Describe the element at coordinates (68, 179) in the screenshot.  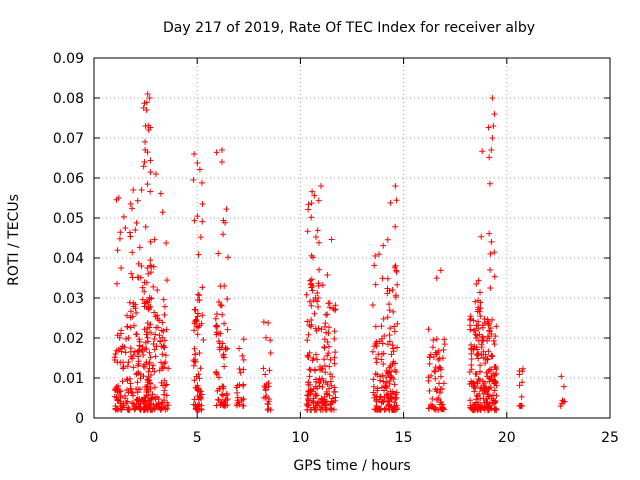
I see `y-tick-label: 0.06` at that location.